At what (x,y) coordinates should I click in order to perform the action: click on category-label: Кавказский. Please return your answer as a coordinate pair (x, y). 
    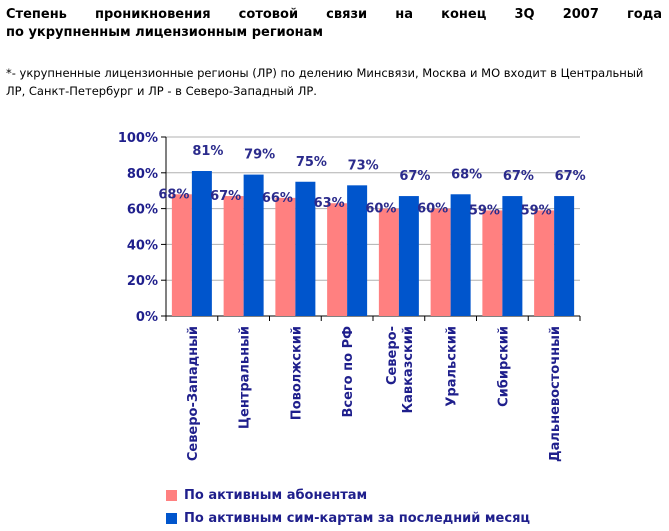
    Looking at the image, I should click on (408, 370).